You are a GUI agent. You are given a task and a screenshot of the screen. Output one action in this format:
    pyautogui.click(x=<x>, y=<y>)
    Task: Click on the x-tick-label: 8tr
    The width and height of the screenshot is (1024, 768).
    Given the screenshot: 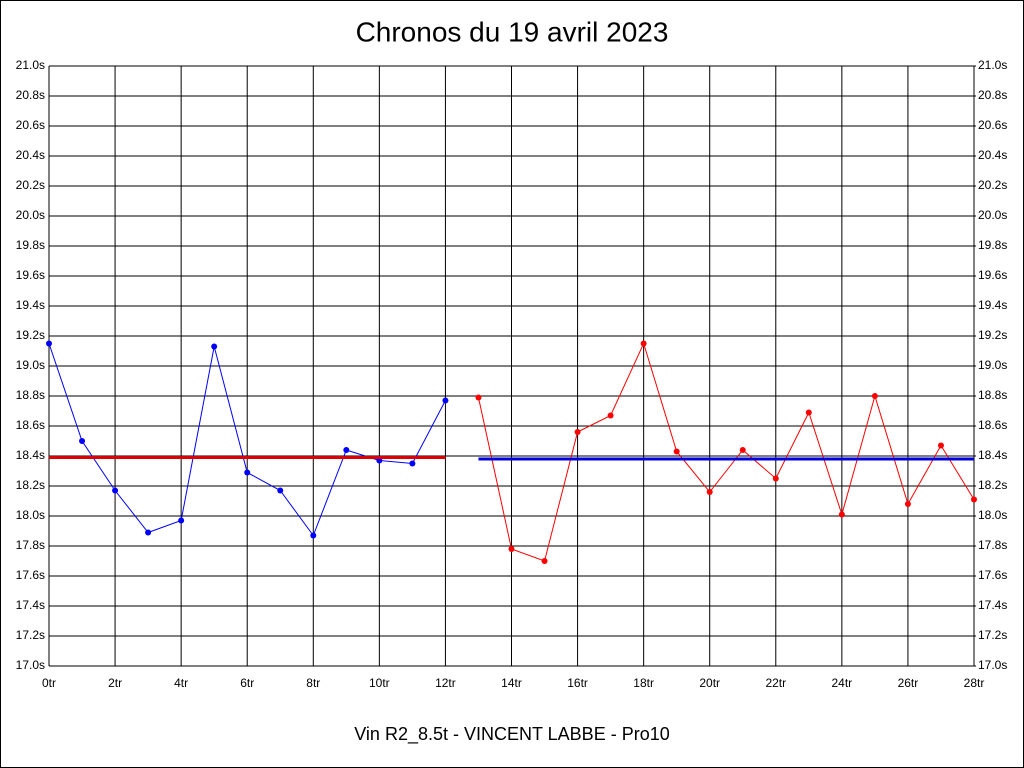 What is the action you would take?
    pyautogui.click(x=313, y=683)
    